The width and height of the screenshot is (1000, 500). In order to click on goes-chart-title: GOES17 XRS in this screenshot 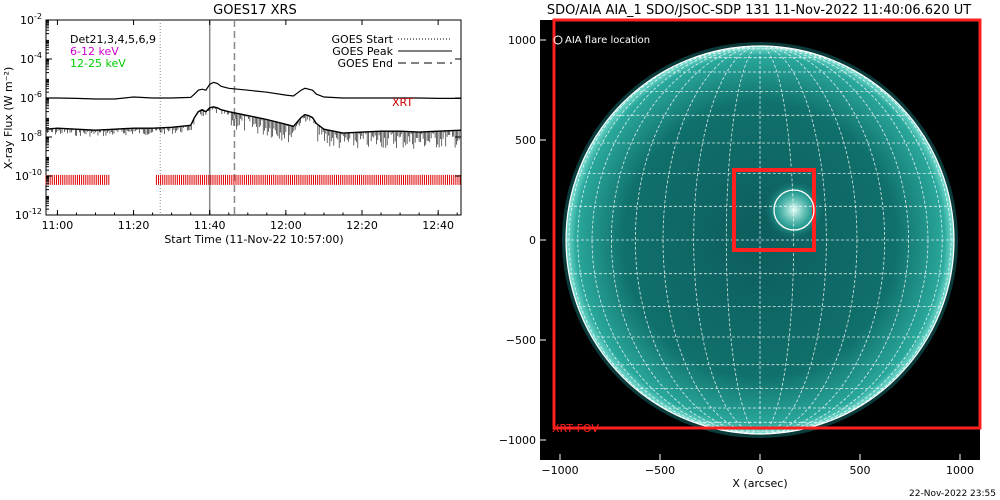, I will do `click(255, 10)`.